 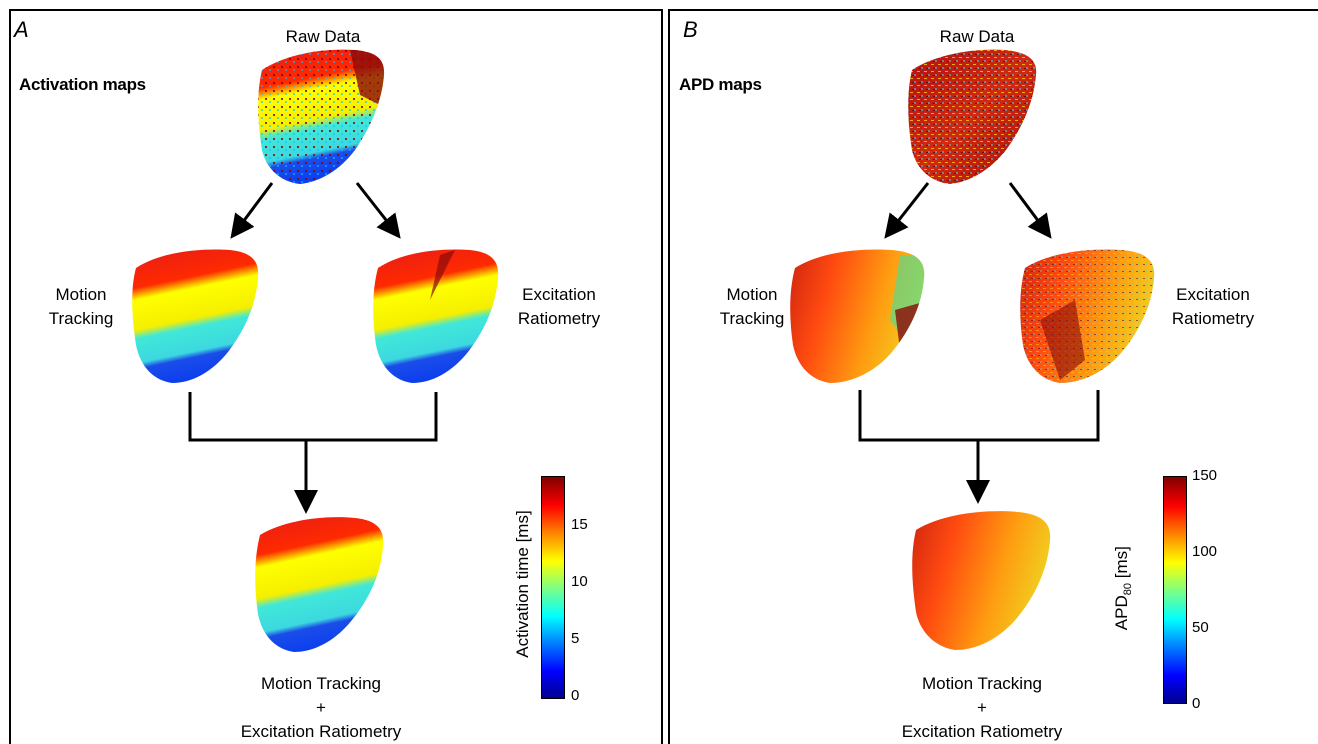 What do you see at coordinates (553, 587) in the screenshot?
I see `activation-colorbar` at bounding box center [553, 587].